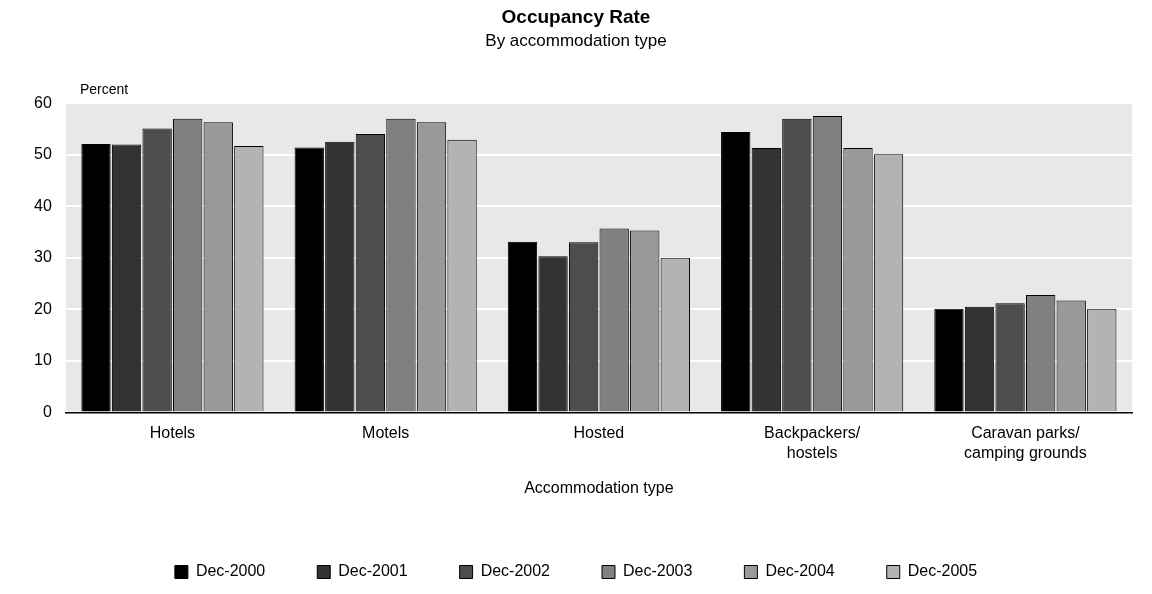 This screenshot has width=1152, height=594. What do you see at coordinates (576, 40) in the screenshot?
I see `chart-subtitle: By accommodation type` at bounding box center [576, 40].